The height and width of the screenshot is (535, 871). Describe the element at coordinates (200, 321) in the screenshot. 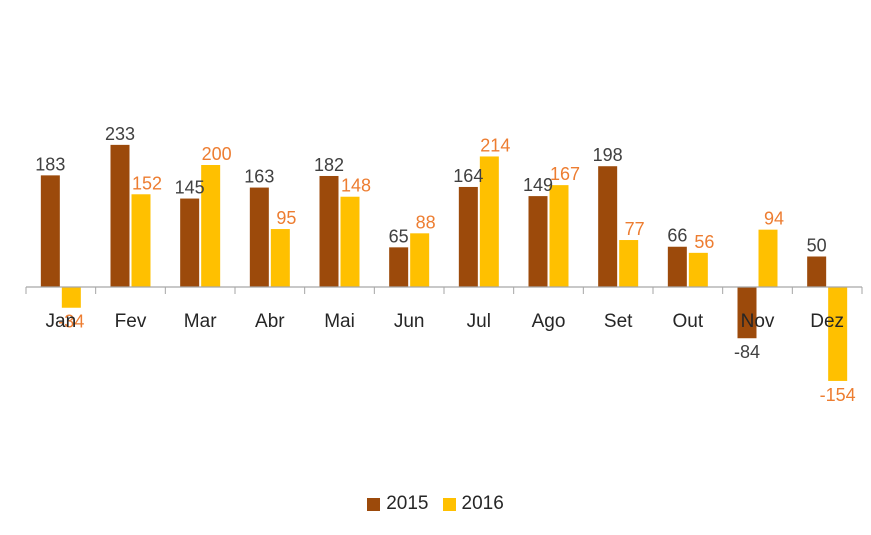

I see `category-label-Mar: Mar` at that location.